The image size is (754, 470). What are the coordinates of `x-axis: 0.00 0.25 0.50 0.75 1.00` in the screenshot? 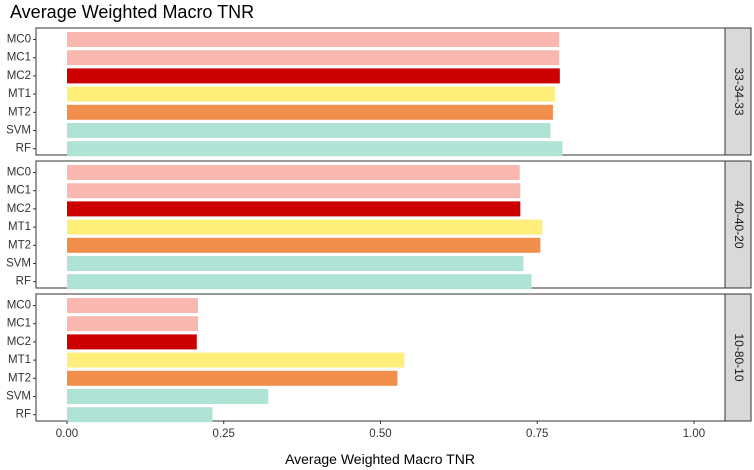 It's located at (380, 430).